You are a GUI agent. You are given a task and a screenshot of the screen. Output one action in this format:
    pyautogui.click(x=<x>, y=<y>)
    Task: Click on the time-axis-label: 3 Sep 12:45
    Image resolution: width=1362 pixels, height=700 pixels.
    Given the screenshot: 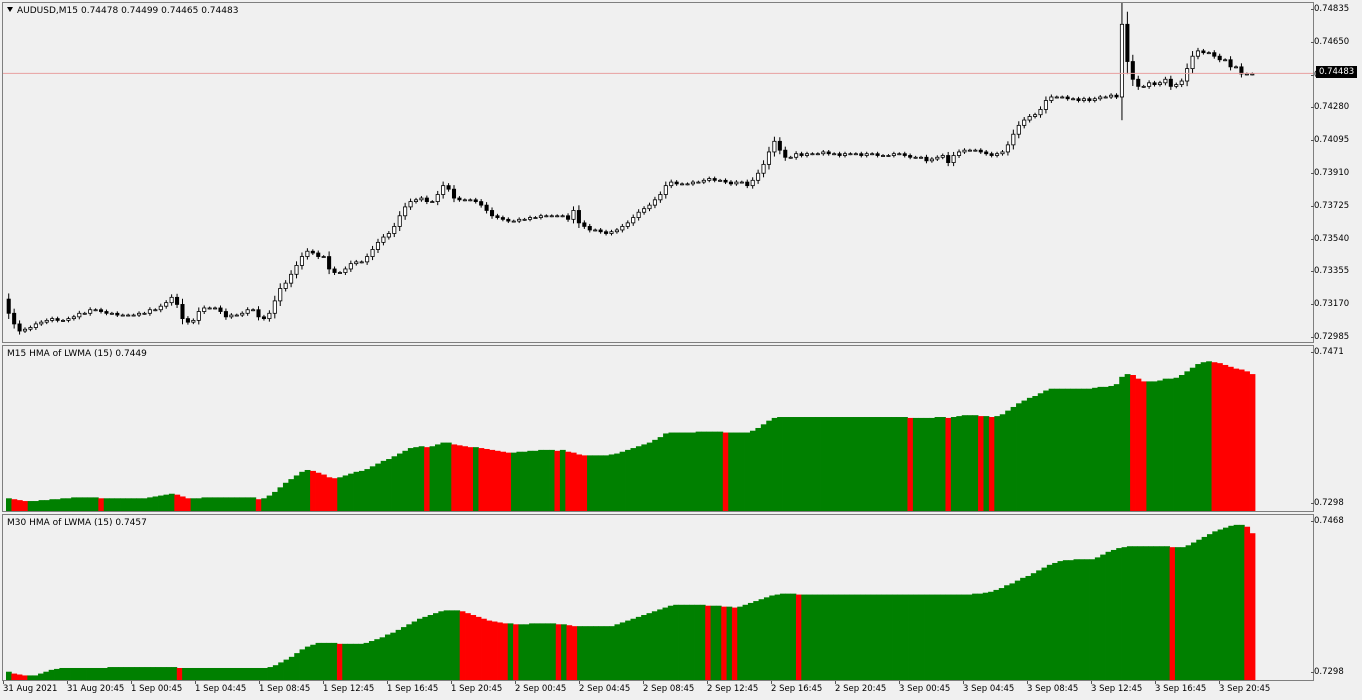 What is the action you would take?
    pyautogui.click(x=1117, y=687)
    